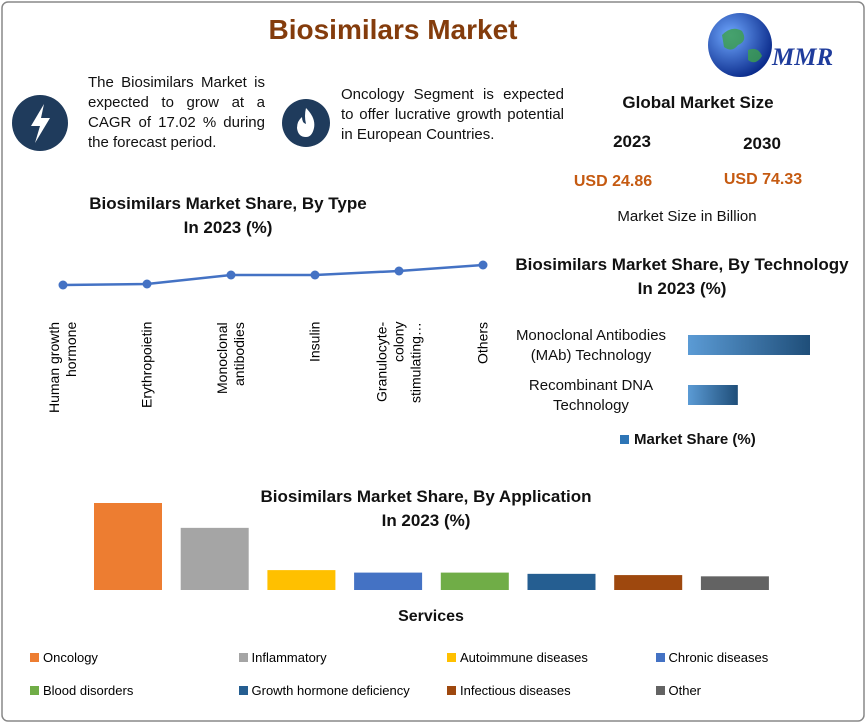  I want to click on market-value: USD 24.86, so click(613, 181).